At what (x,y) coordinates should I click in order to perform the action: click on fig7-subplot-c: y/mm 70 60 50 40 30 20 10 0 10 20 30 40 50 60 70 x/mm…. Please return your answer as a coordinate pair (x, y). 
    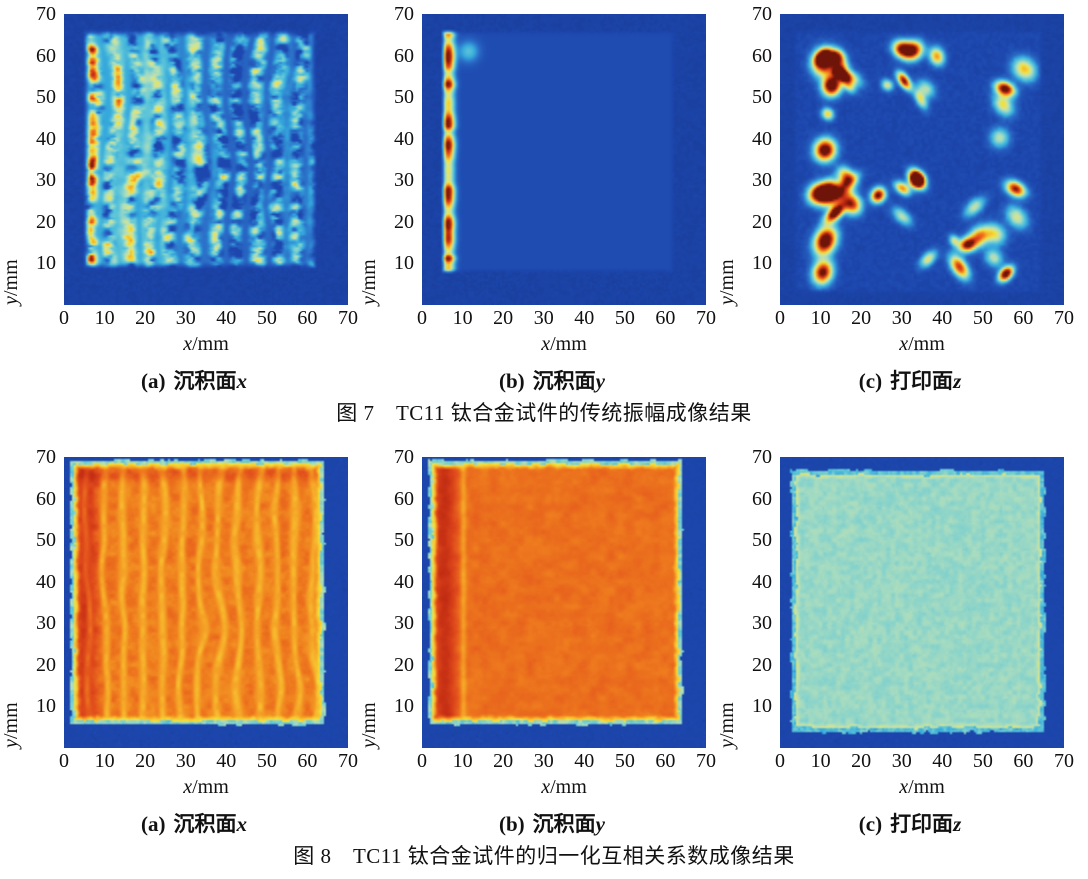
    Looking at the image, I should click on (895, 198).